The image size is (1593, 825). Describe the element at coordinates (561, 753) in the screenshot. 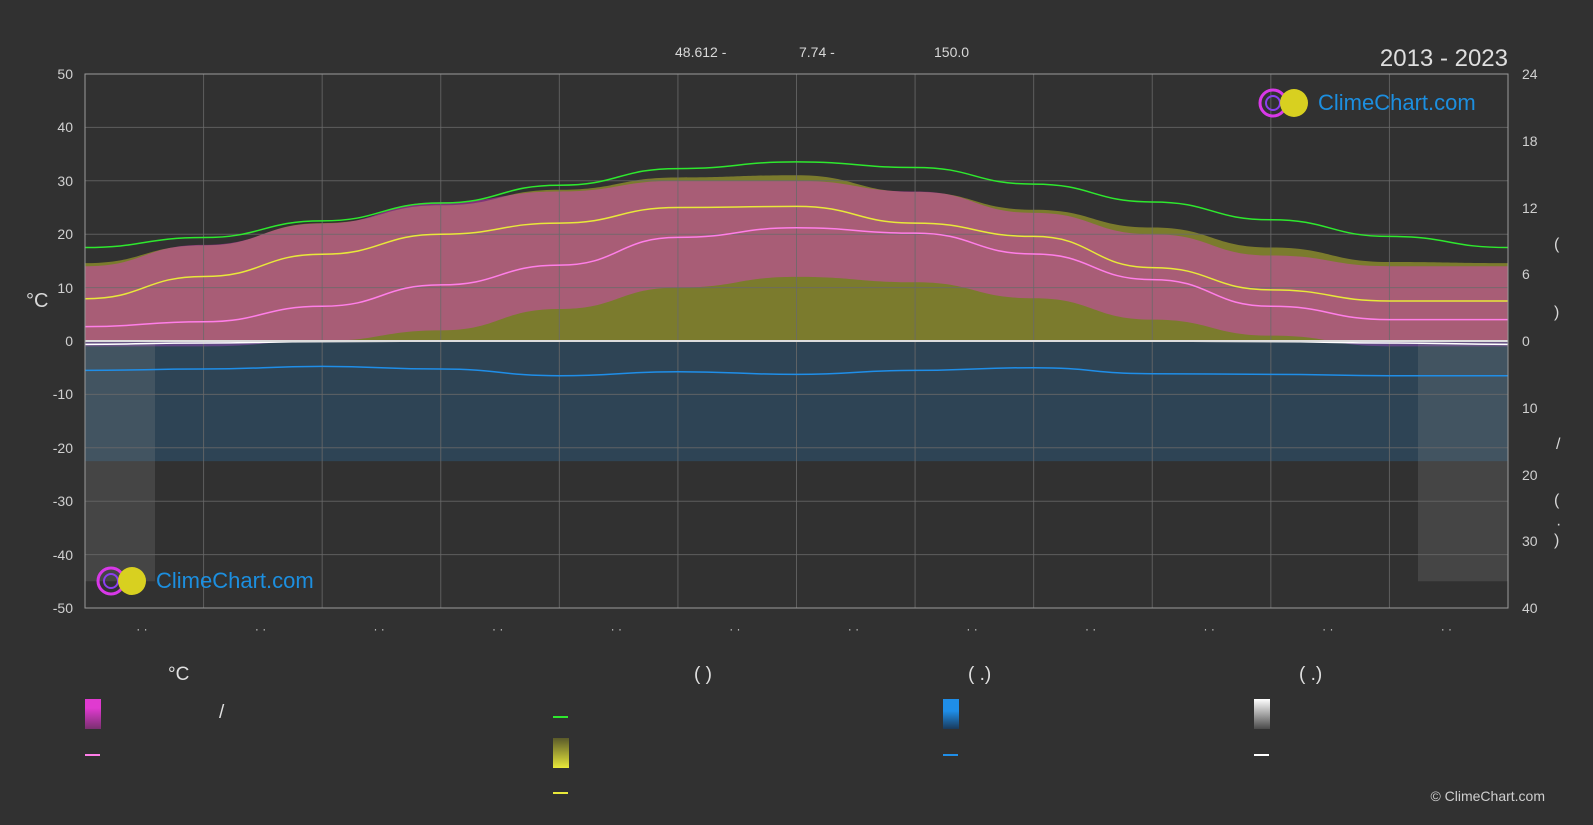

I see `legend-swatch-sunshine` at that location.